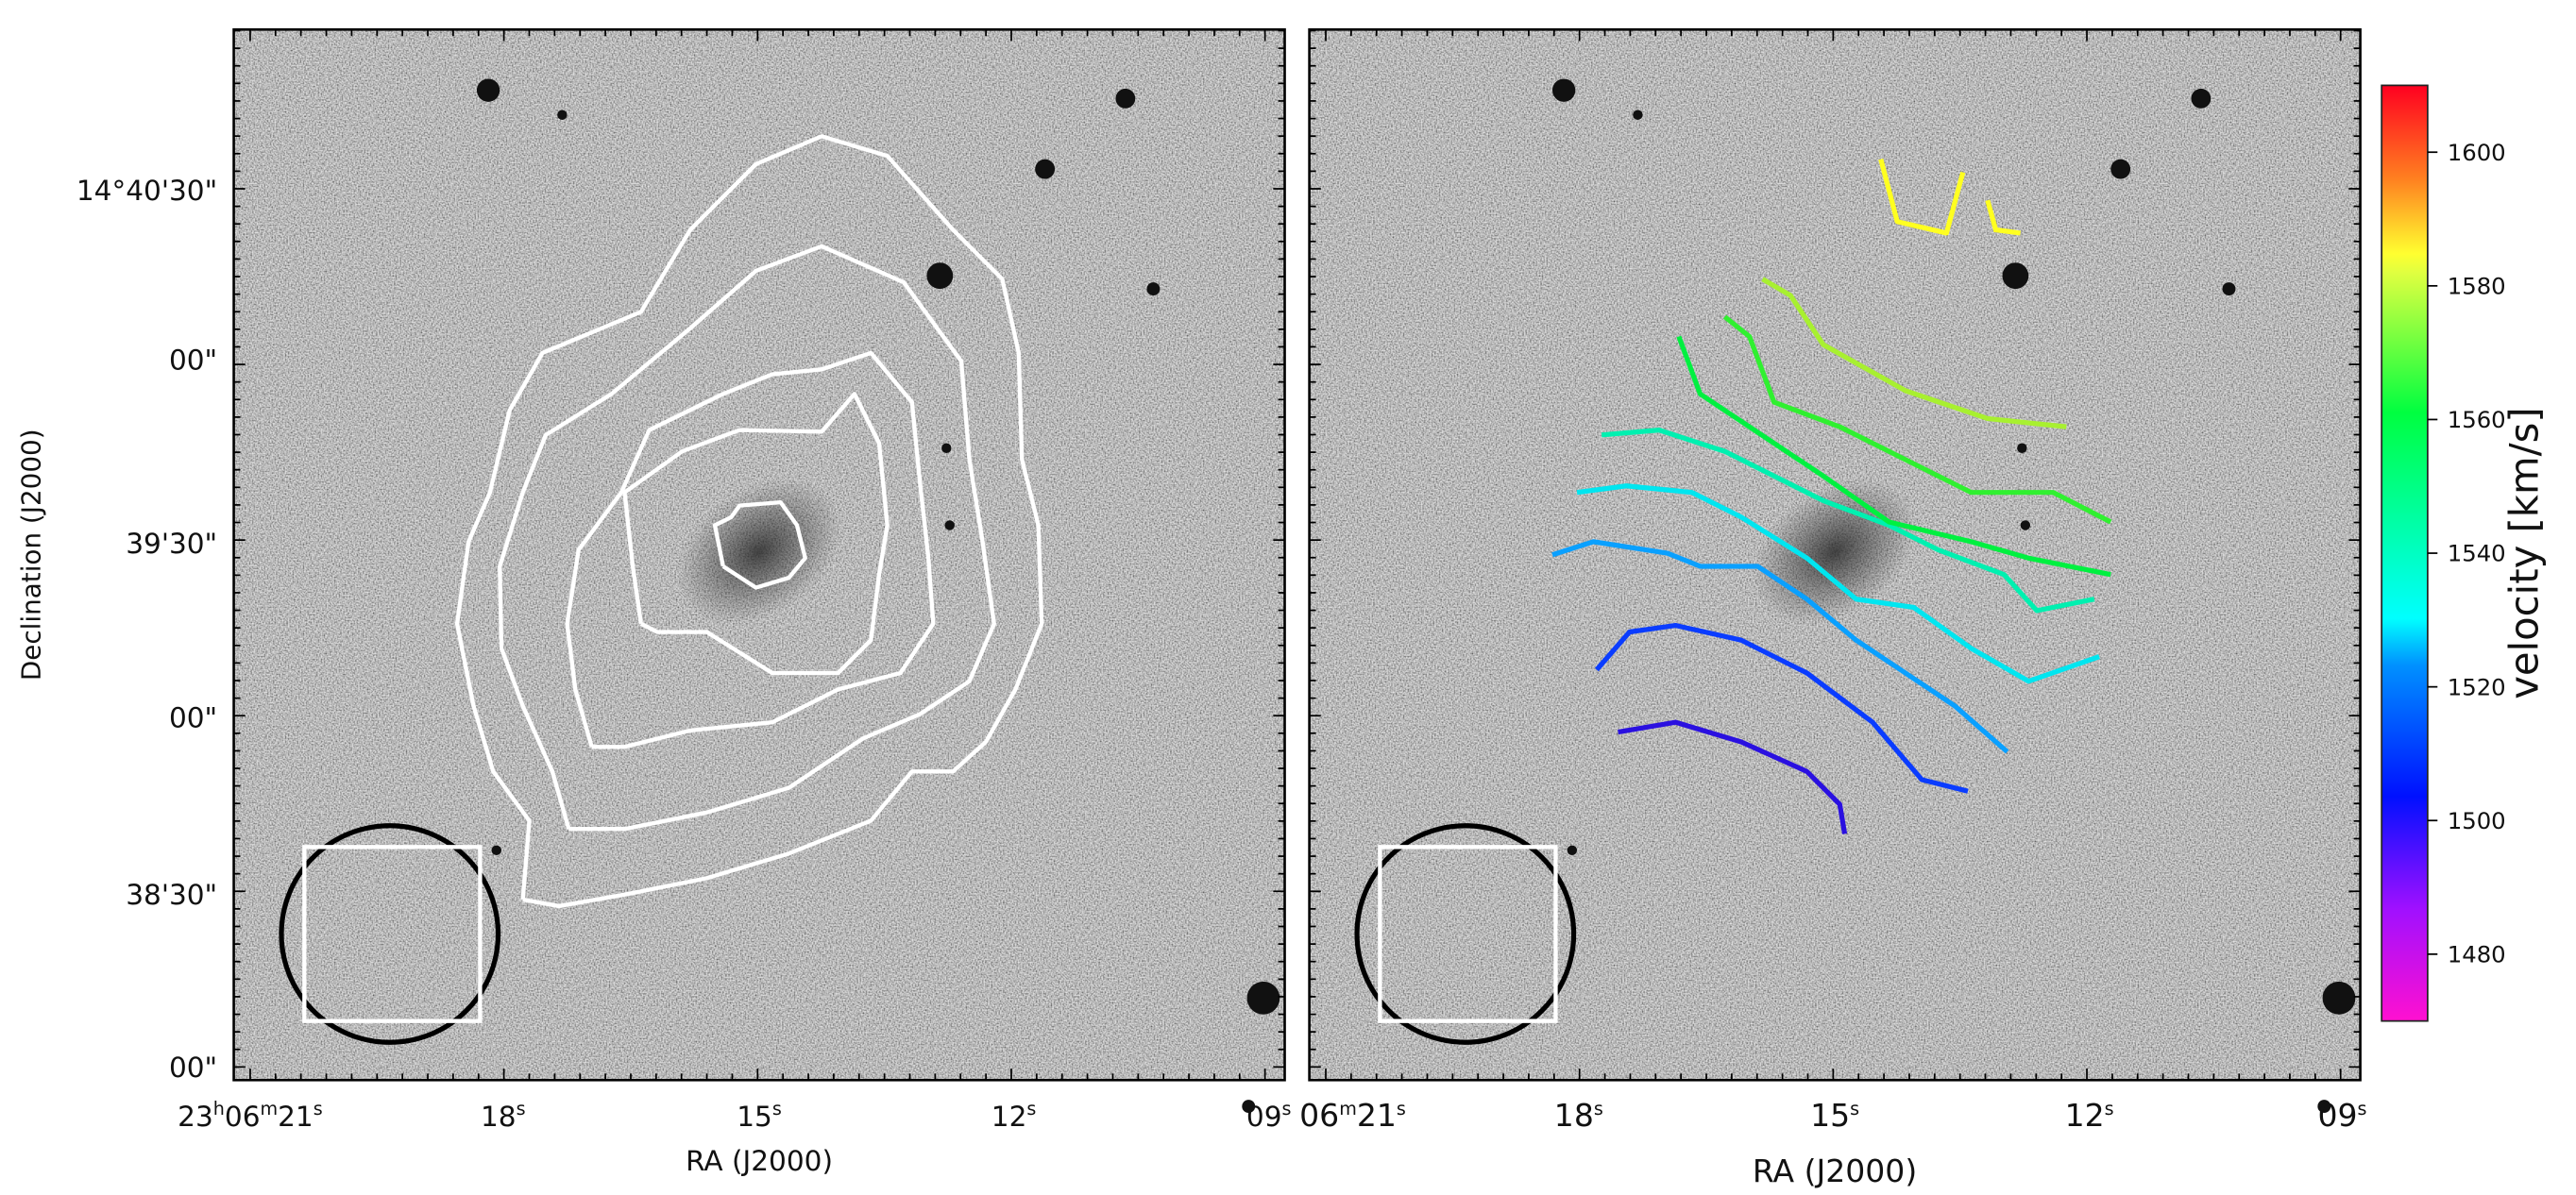 The width and height of the screenshot is (2576, 1195). Describe the element at coordinates (2477, 954) in the screenshot. I see `colorbar-tick-label: 1480` at that location.